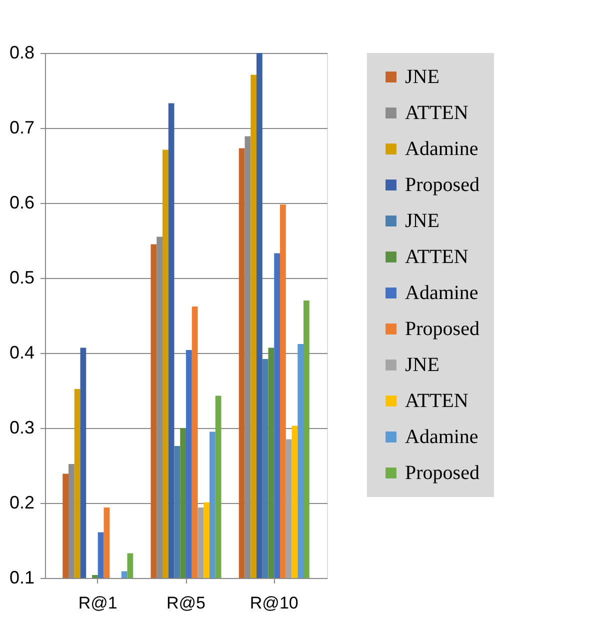 The image size is (598, 635). I want to click on y-tick-label: 0.8, so click(21, 52).